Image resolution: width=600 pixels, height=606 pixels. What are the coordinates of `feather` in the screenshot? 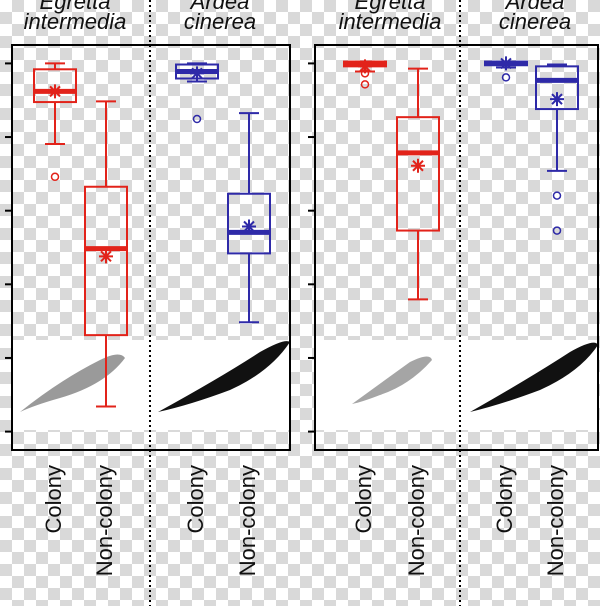 It's located at (309, 376).